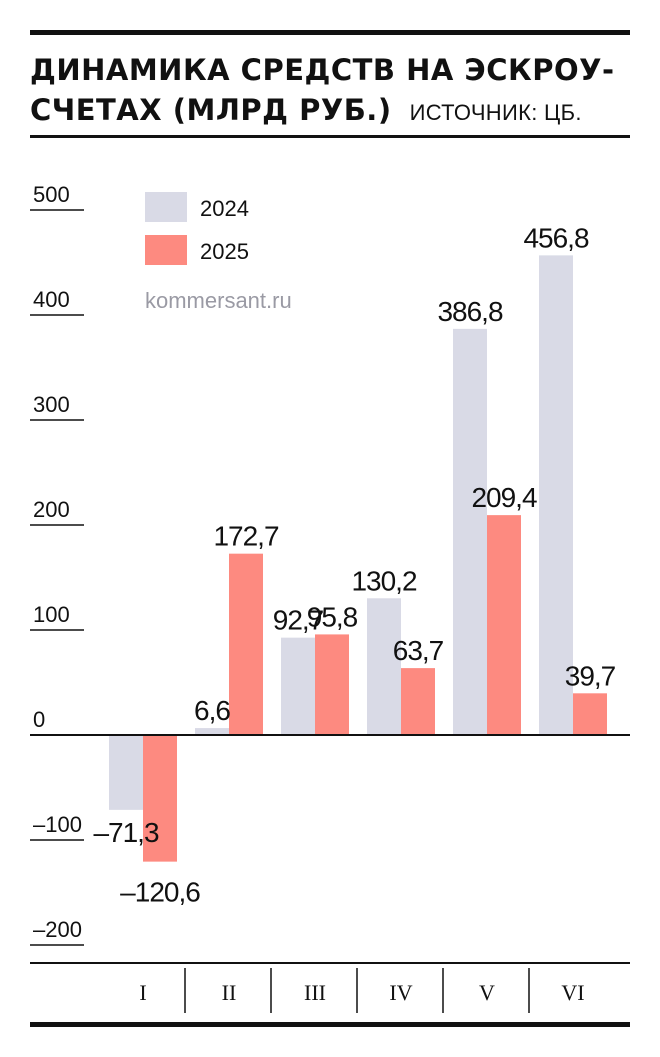 The image size is (660, 1057). What do you see at coordinates (418, 701) in the screenshot?
I see `bar-2025-IV` at bounding box center [418, 701].